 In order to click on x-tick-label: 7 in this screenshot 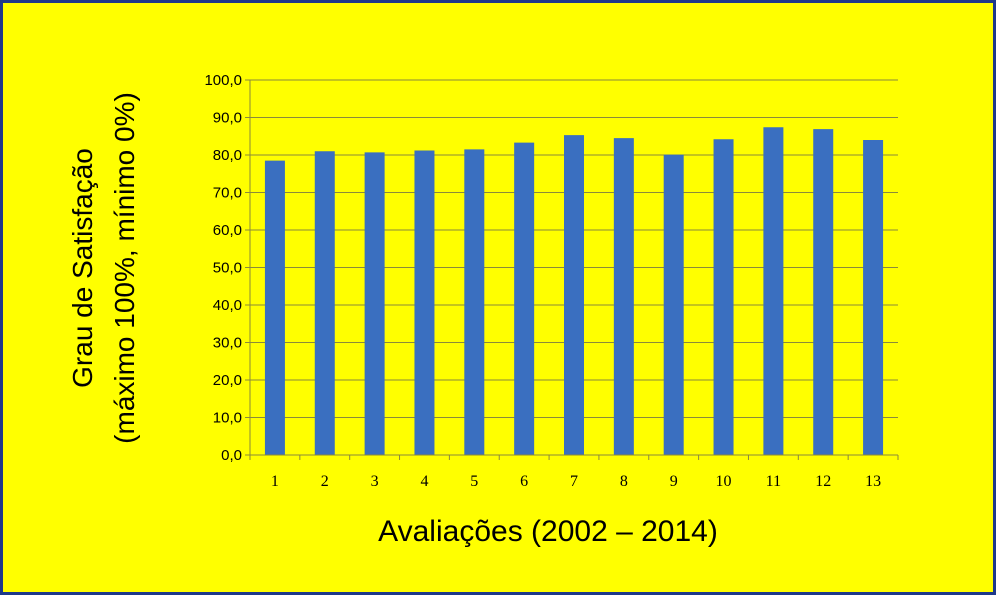, I will do `click(574, 481)`.